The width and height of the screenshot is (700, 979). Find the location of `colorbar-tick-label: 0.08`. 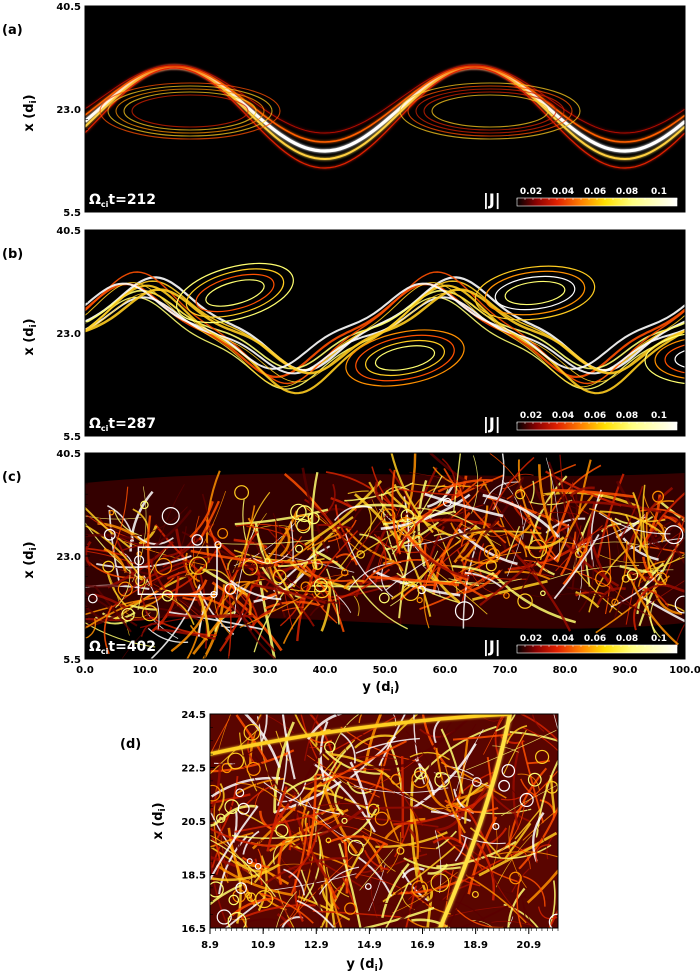

colorbar-tick-label: 0.08 is located at coordinates (627, 192).